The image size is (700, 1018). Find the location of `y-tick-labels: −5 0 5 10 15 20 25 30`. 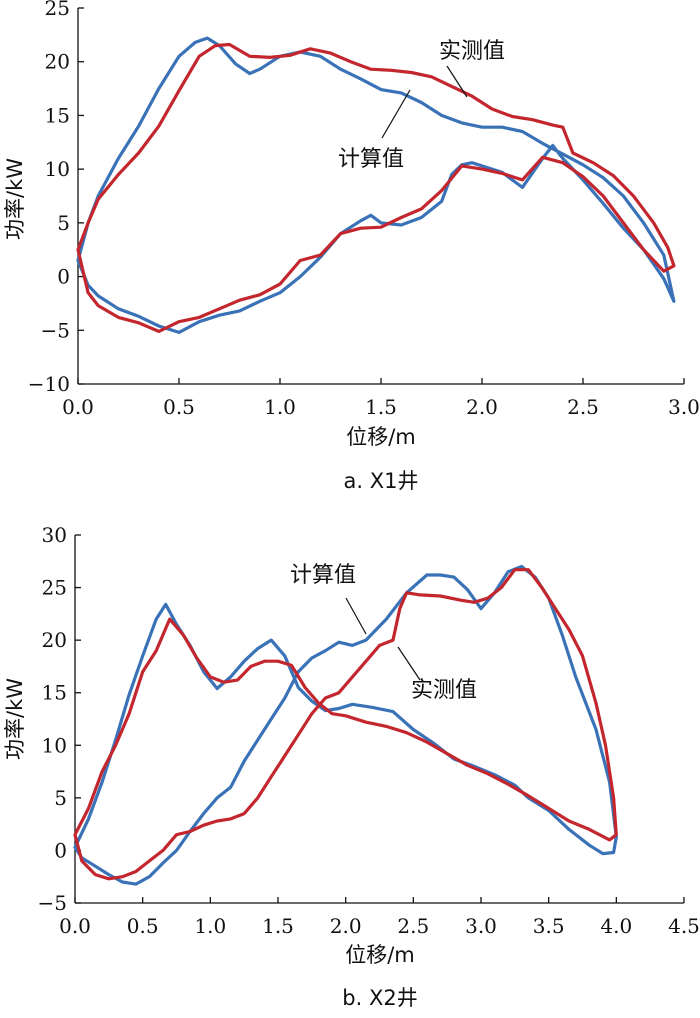

y-tick-labels: −5 0 5 10 15 20 25 30 is located at coordinates (52, 719).